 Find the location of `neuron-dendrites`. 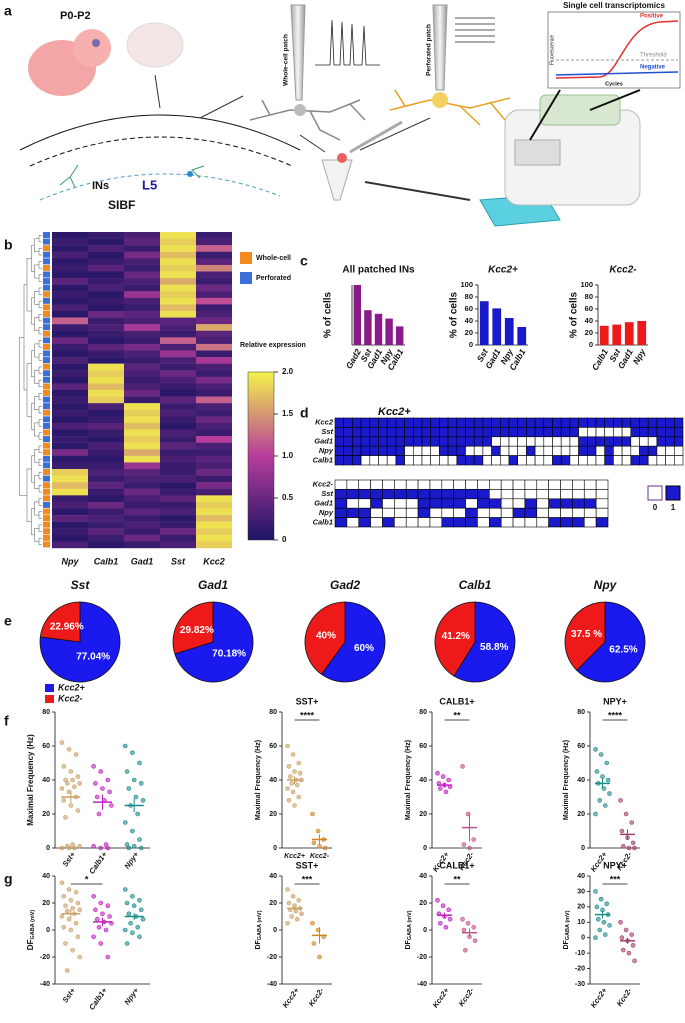

neuron-dendrites is located at coordinates (307, 120).